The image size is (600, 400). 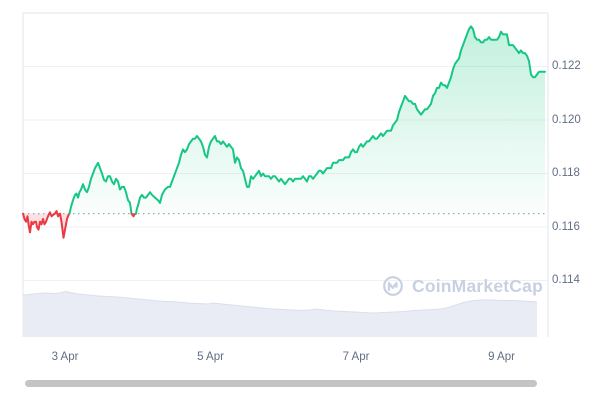 What do you see at coordinates (566, 226) in the screenshot?
I see `y-axis-label: 0.116` at bounding box center [566, 226].